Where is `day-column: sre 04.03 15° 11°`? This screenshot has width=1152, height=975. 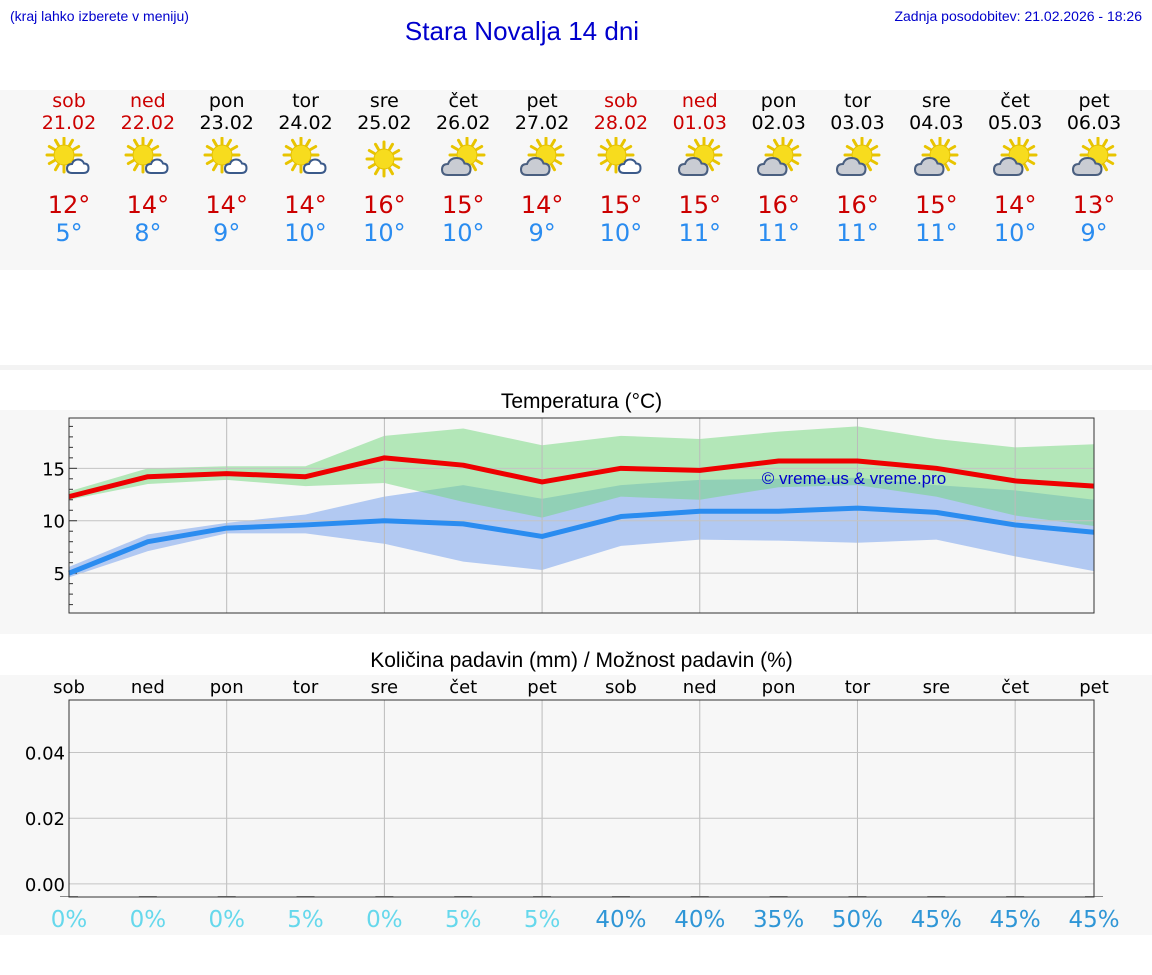
day-column: sre 04.03 15° 11° is located at coordinates (936, 168).